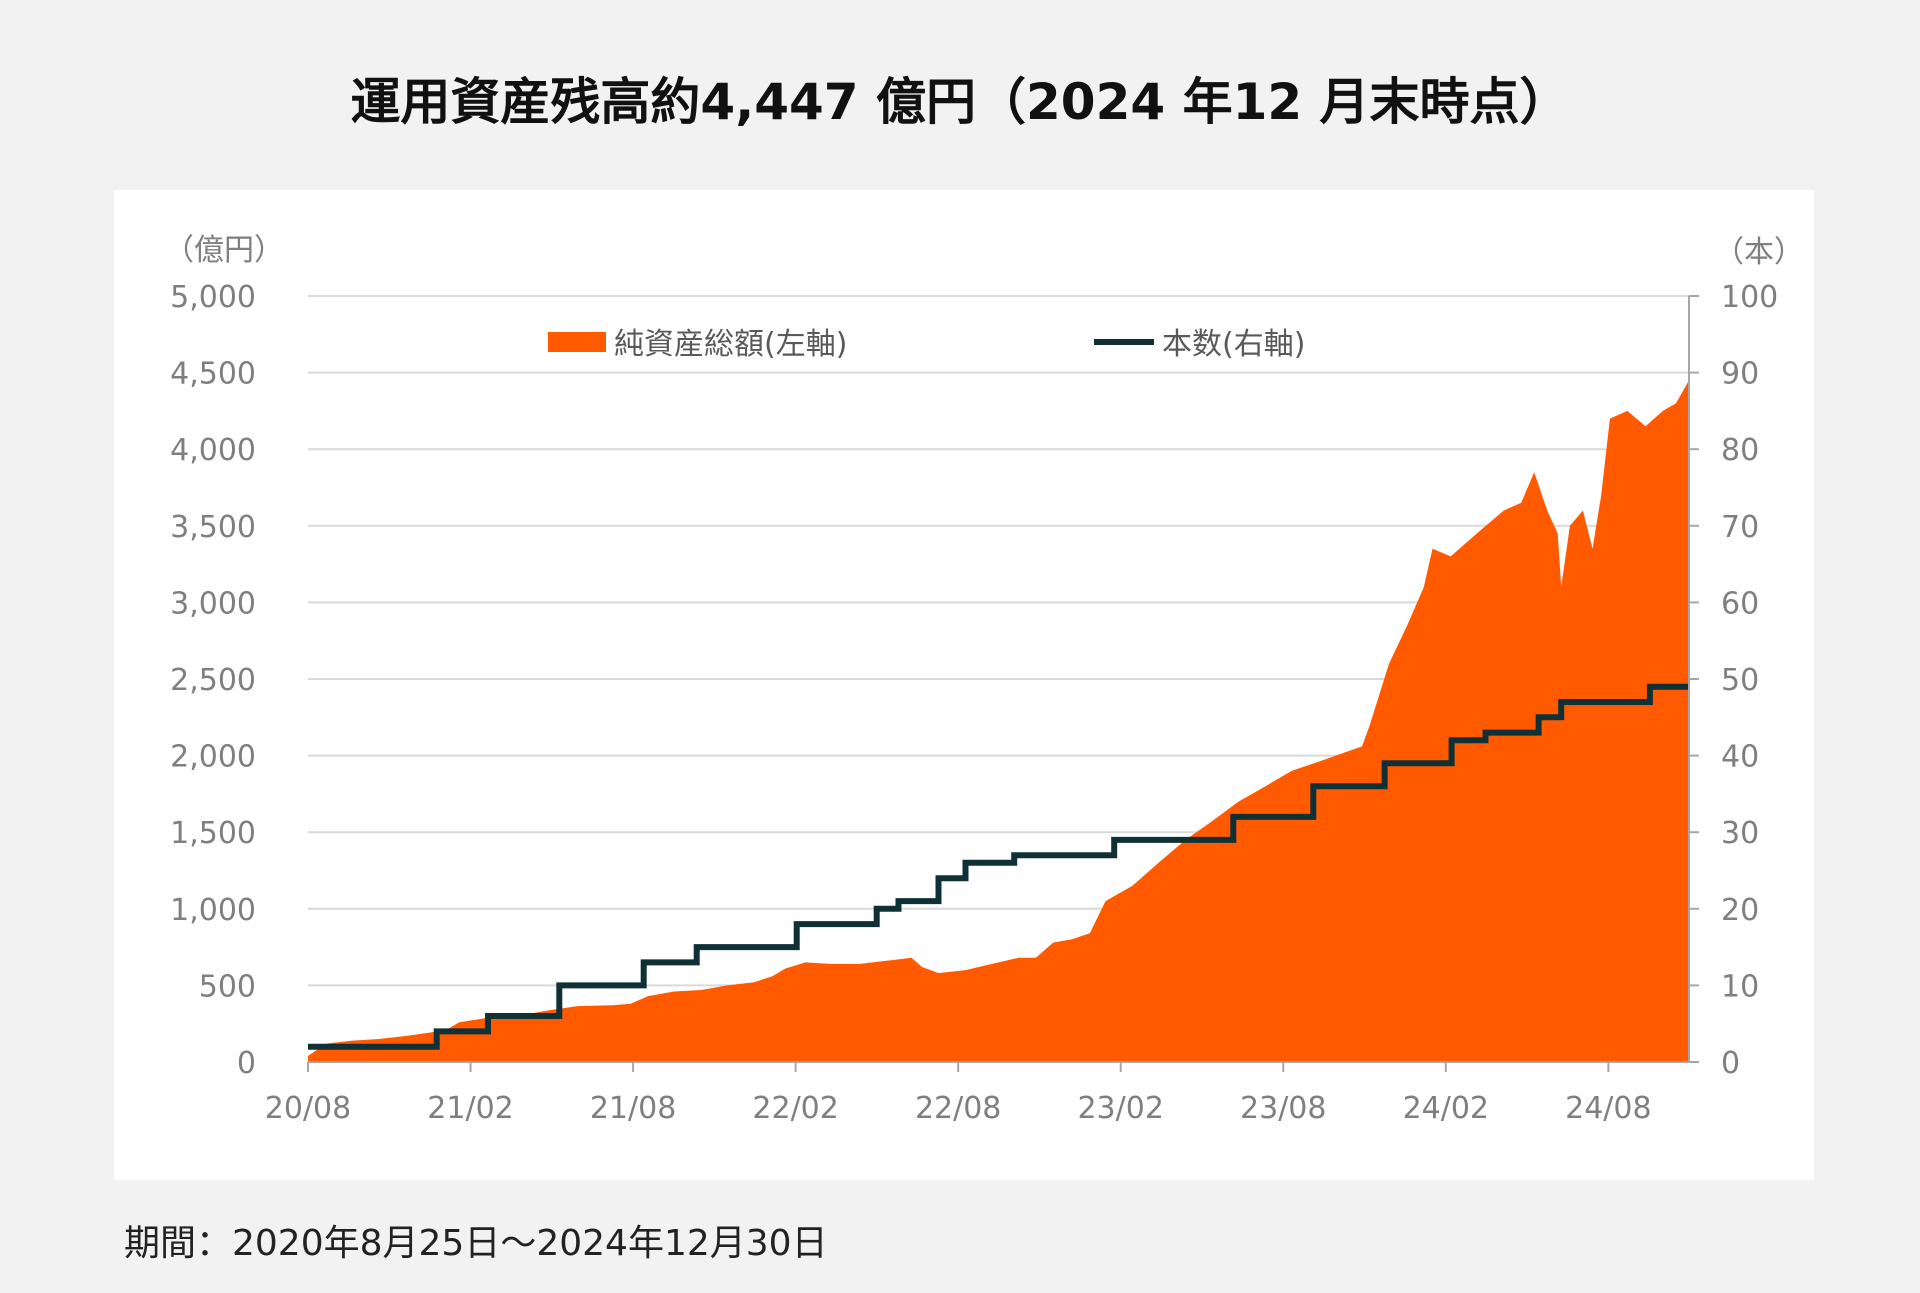  Describe the element at coordinates (1608, 1108) in the screenshot. I see `x-tick-label: 24/08` at that location.